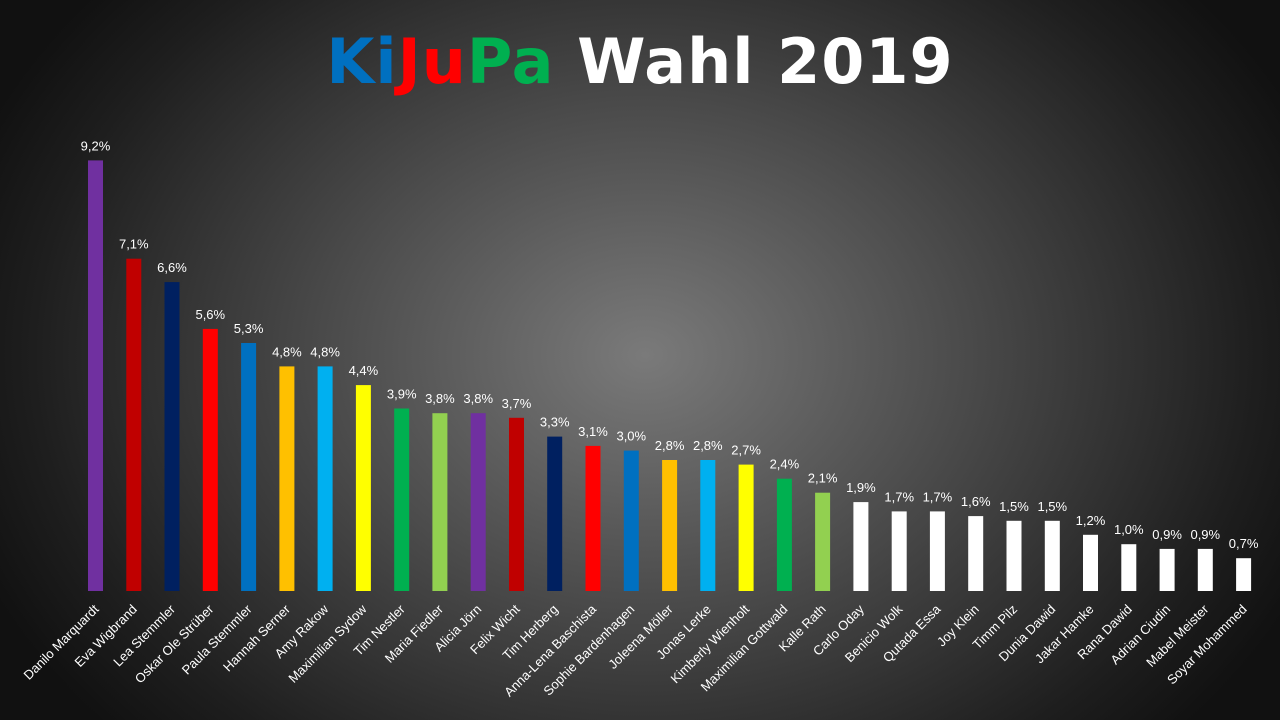  I want to click on value-label-19: 2,4%, so click(785, 464).